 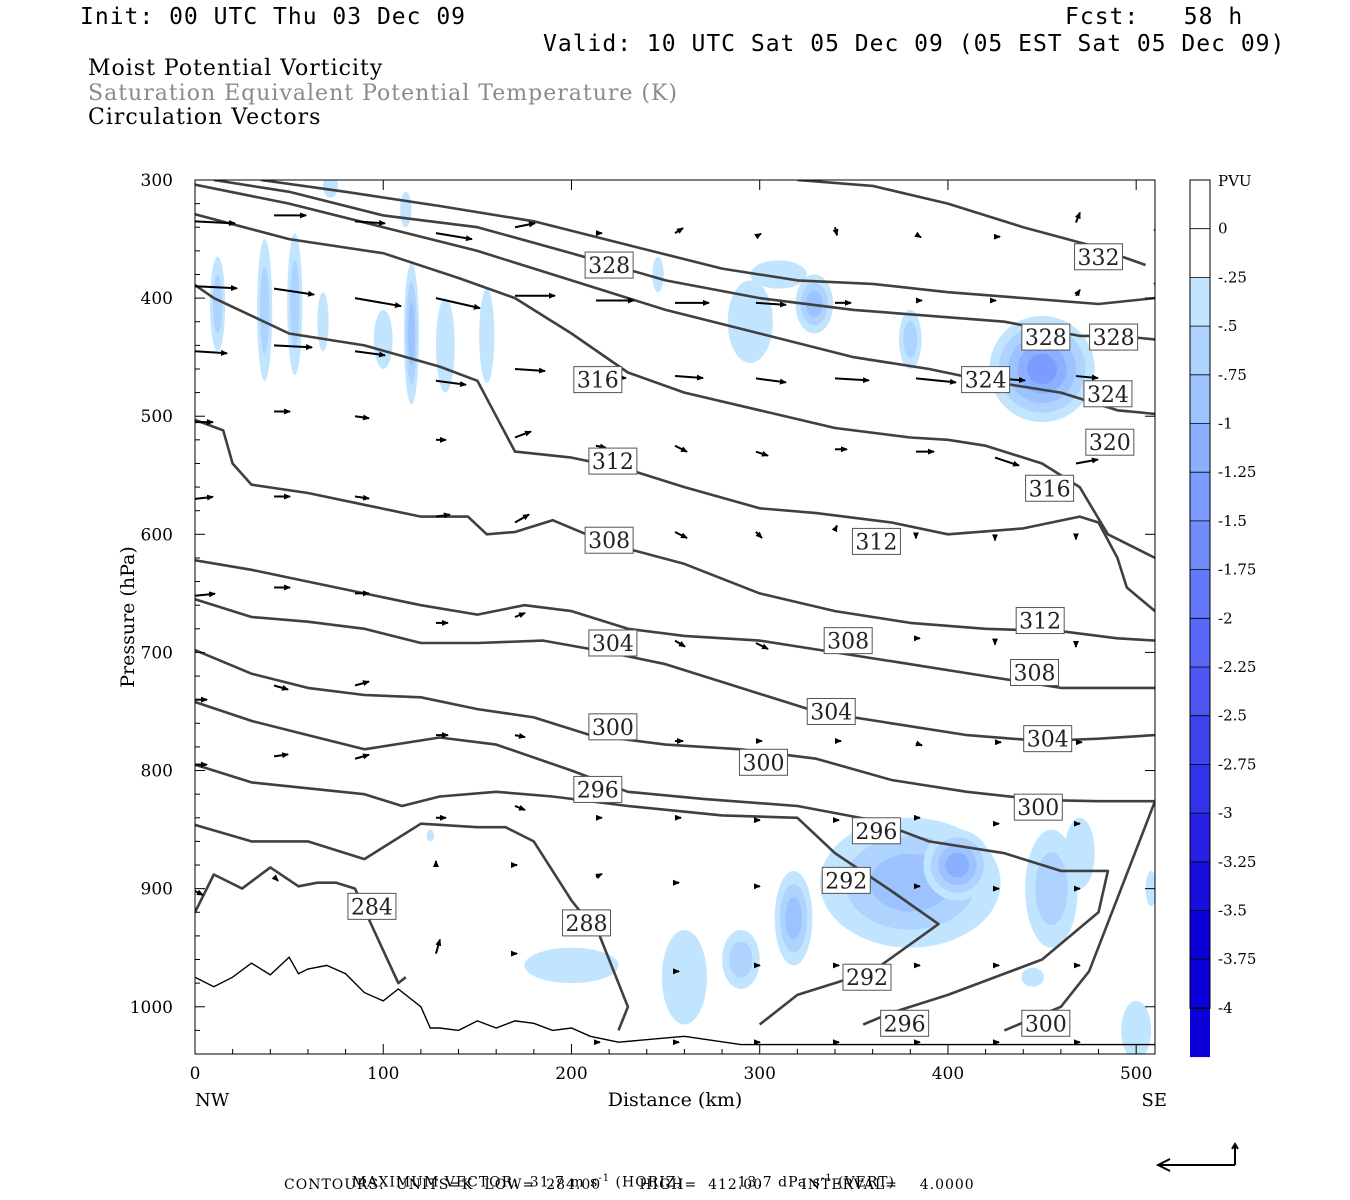 I want to click on max-vert-unit: (VERT), so click(x=866, y=1182).